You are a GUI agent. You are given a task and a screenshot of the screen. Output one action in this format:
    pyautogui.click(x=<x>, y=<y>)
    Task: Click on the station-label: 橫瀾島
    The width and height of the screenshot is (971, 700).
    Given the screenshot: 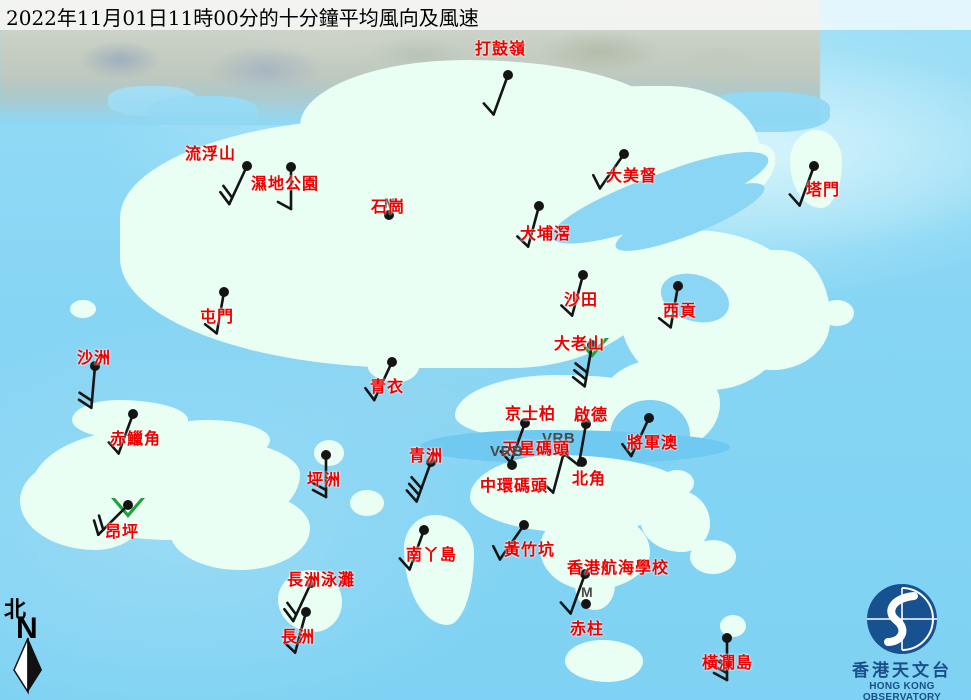 What is the action you would take?
    pyautogui.click(x=728, y=662)
    